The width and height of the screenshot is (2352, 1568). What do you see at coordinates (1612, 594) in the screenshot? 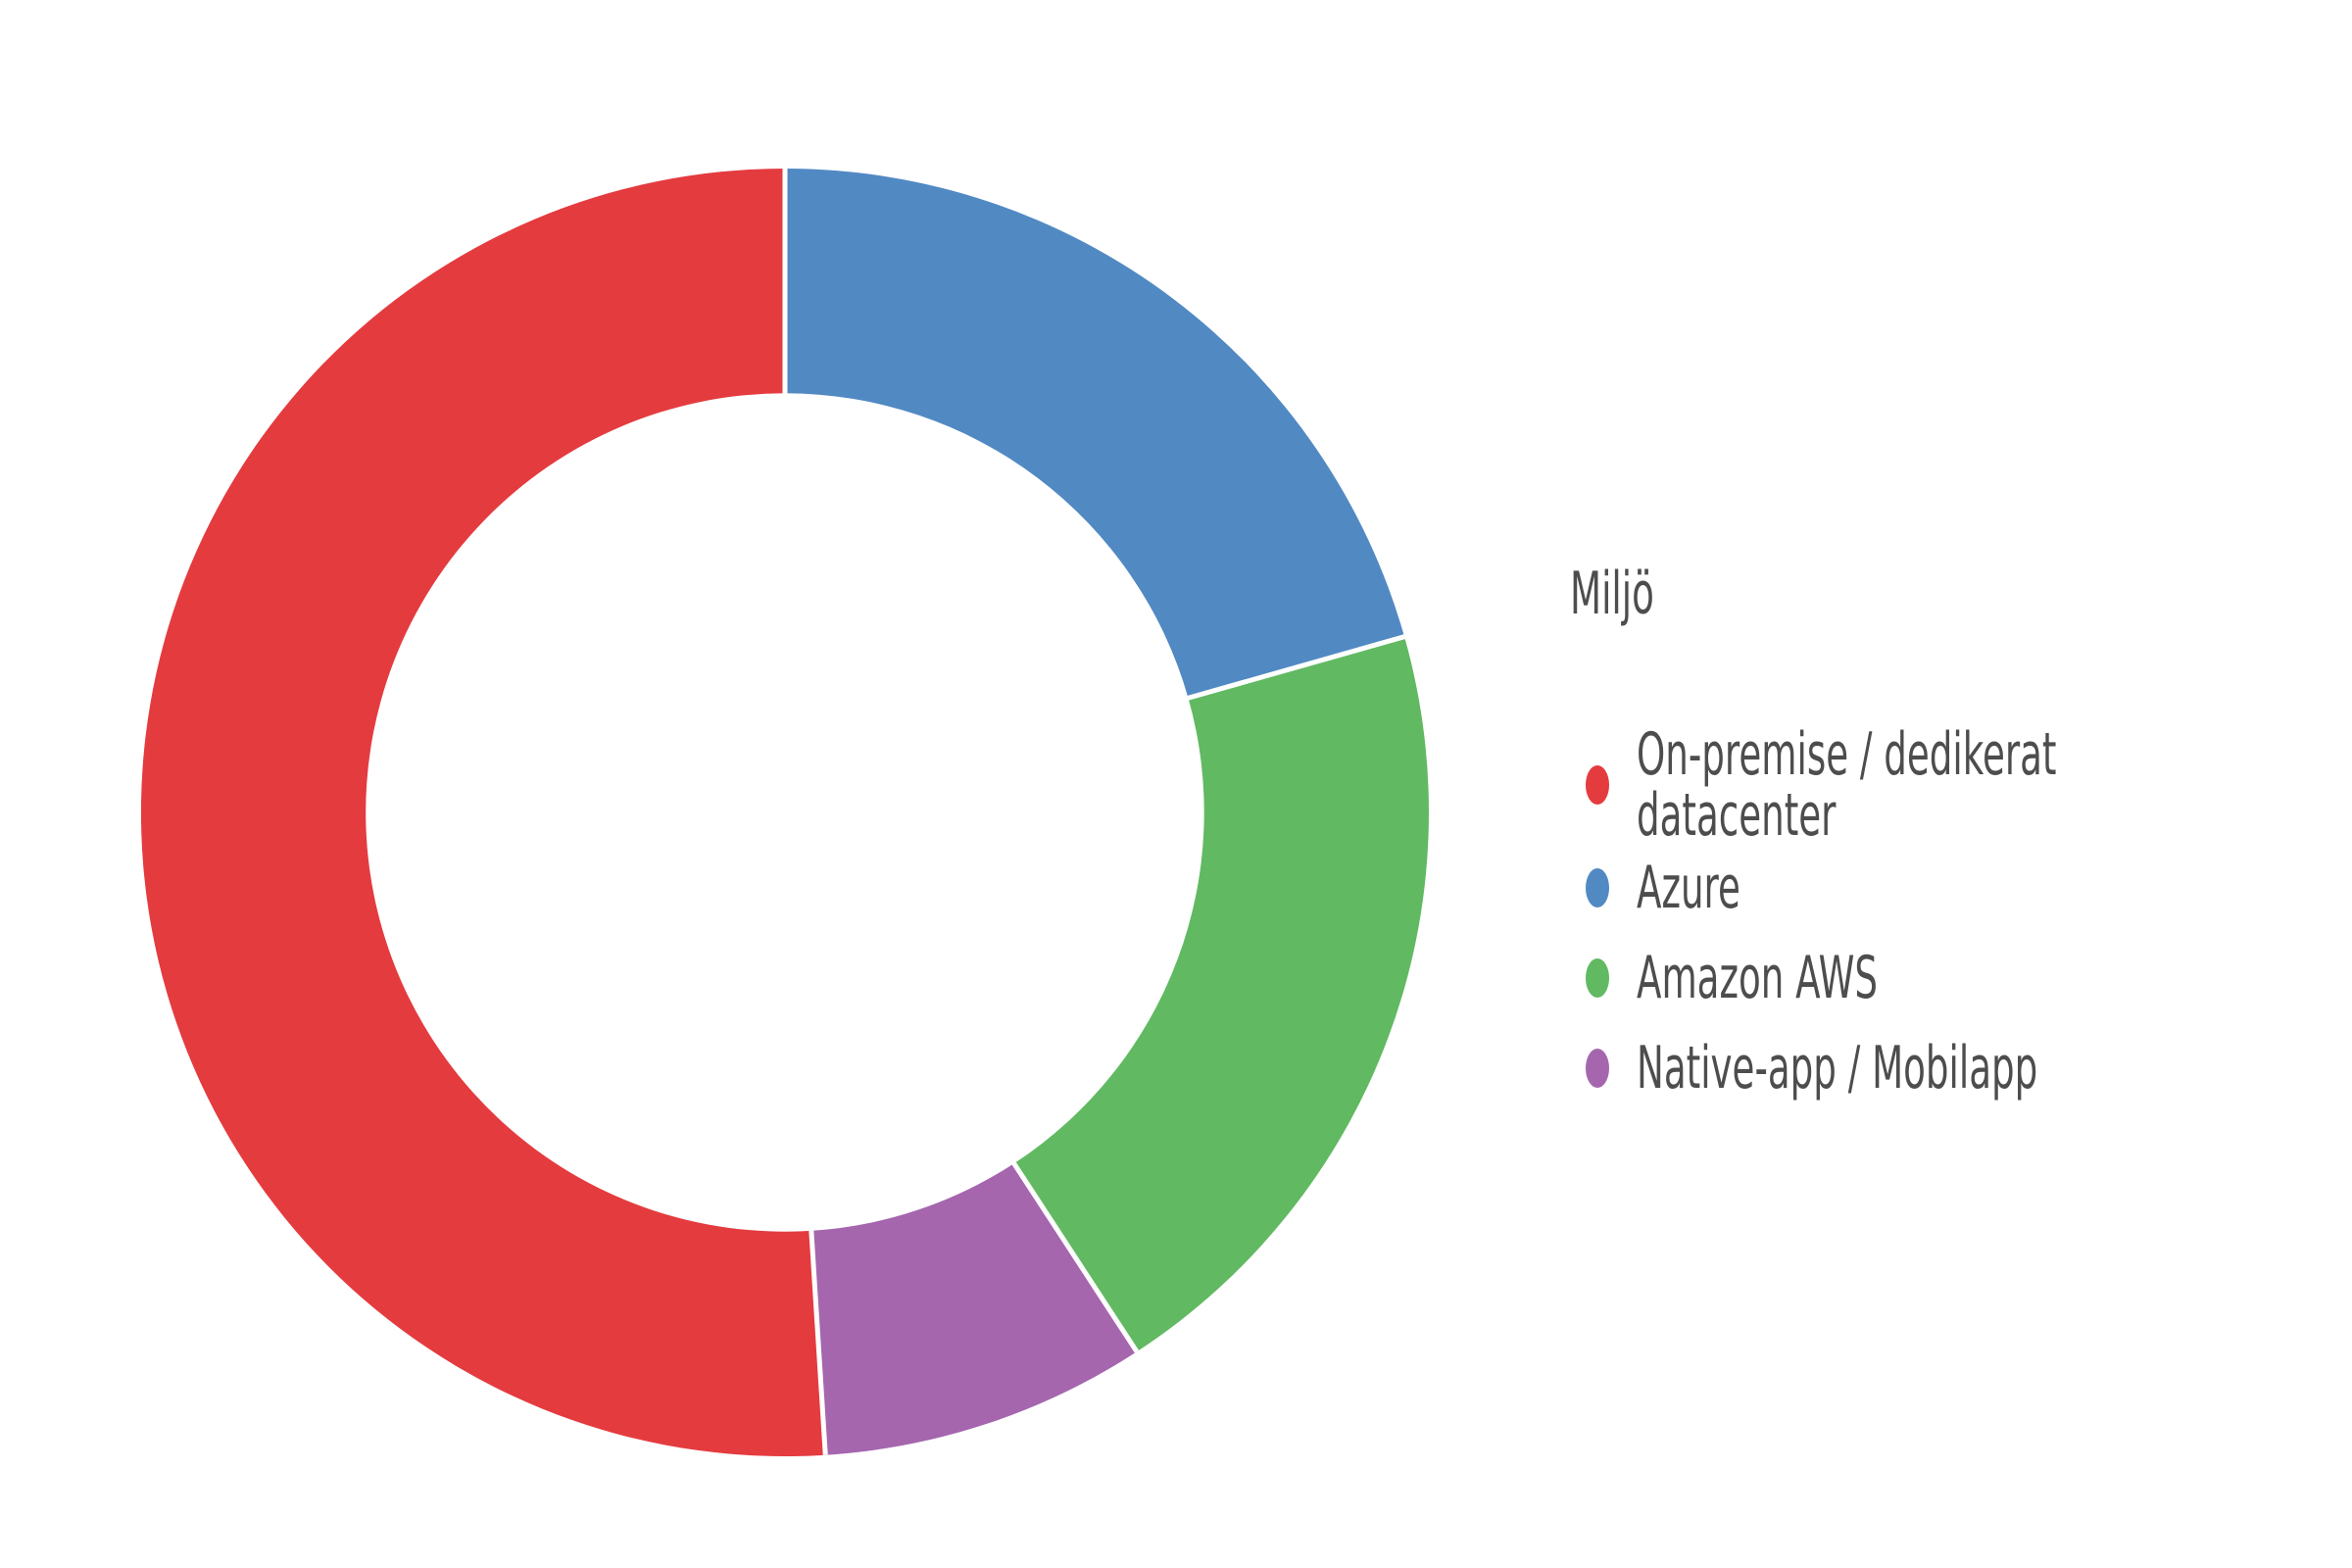
I see `legend-title: Miljö` at bounding box center [1612, 594].